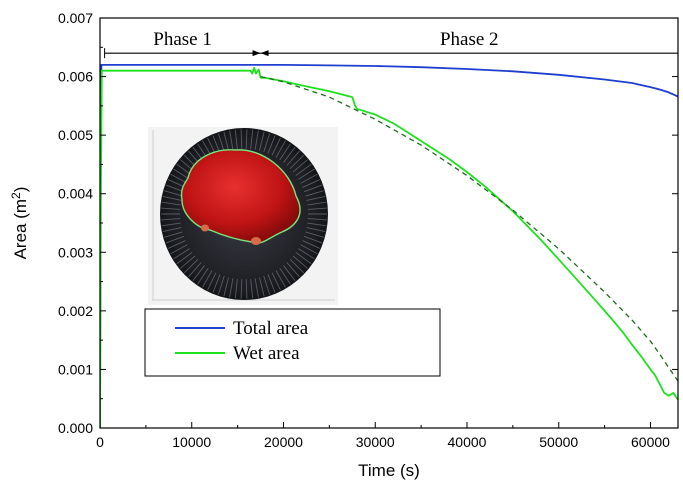 Image resolution: width=683 pixels, height=486 pixels. Describe the element at coordinates (75, 18) in the screenshot. I see `y-tick-label: 0.007` at that location.